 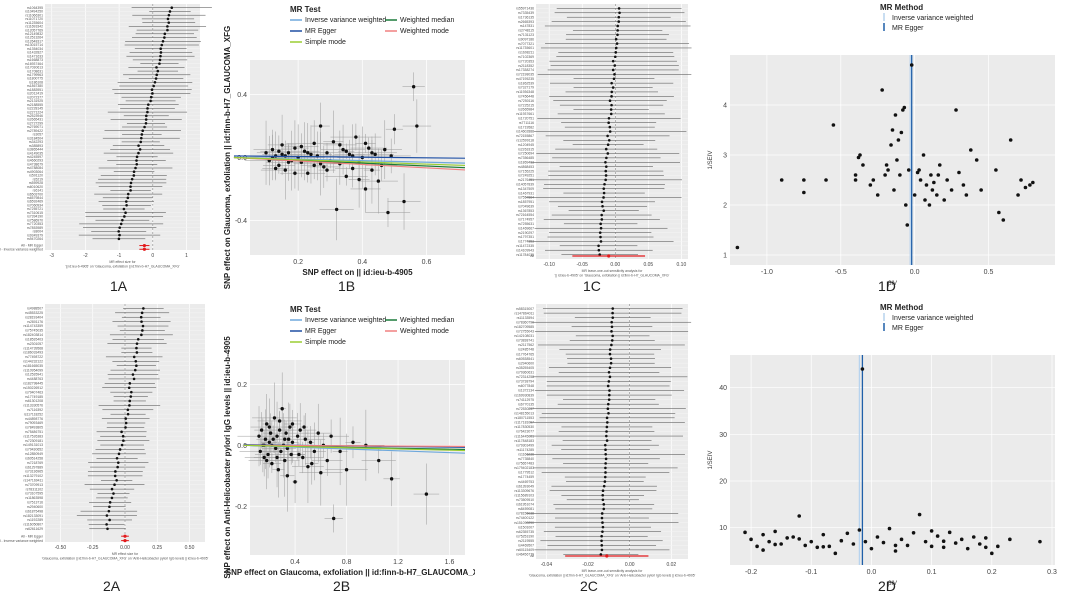 I want to click on snp-label: rs117181097, so click(x=524, y=423).